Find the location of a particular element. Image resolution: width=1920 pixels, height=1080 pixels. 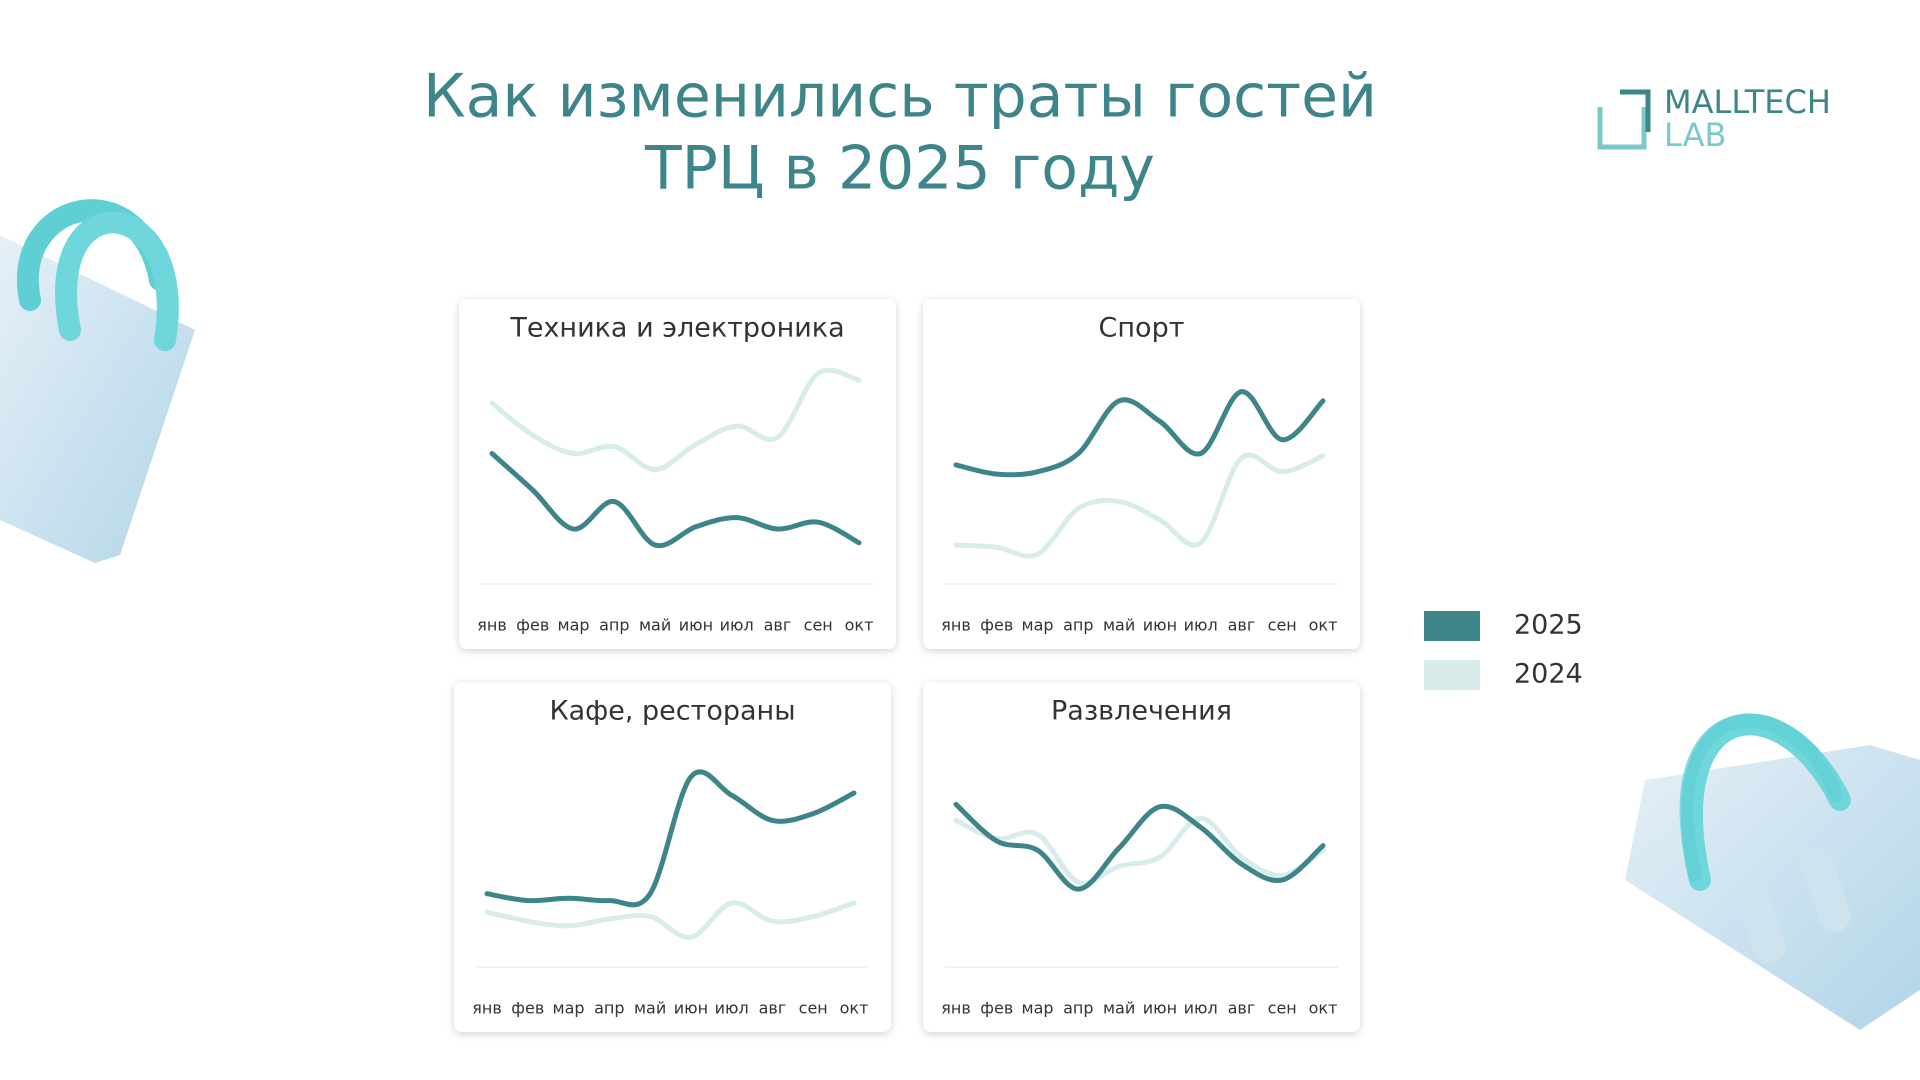

chart-title: Кафе, рестораны is located at coordinates (672, 711).